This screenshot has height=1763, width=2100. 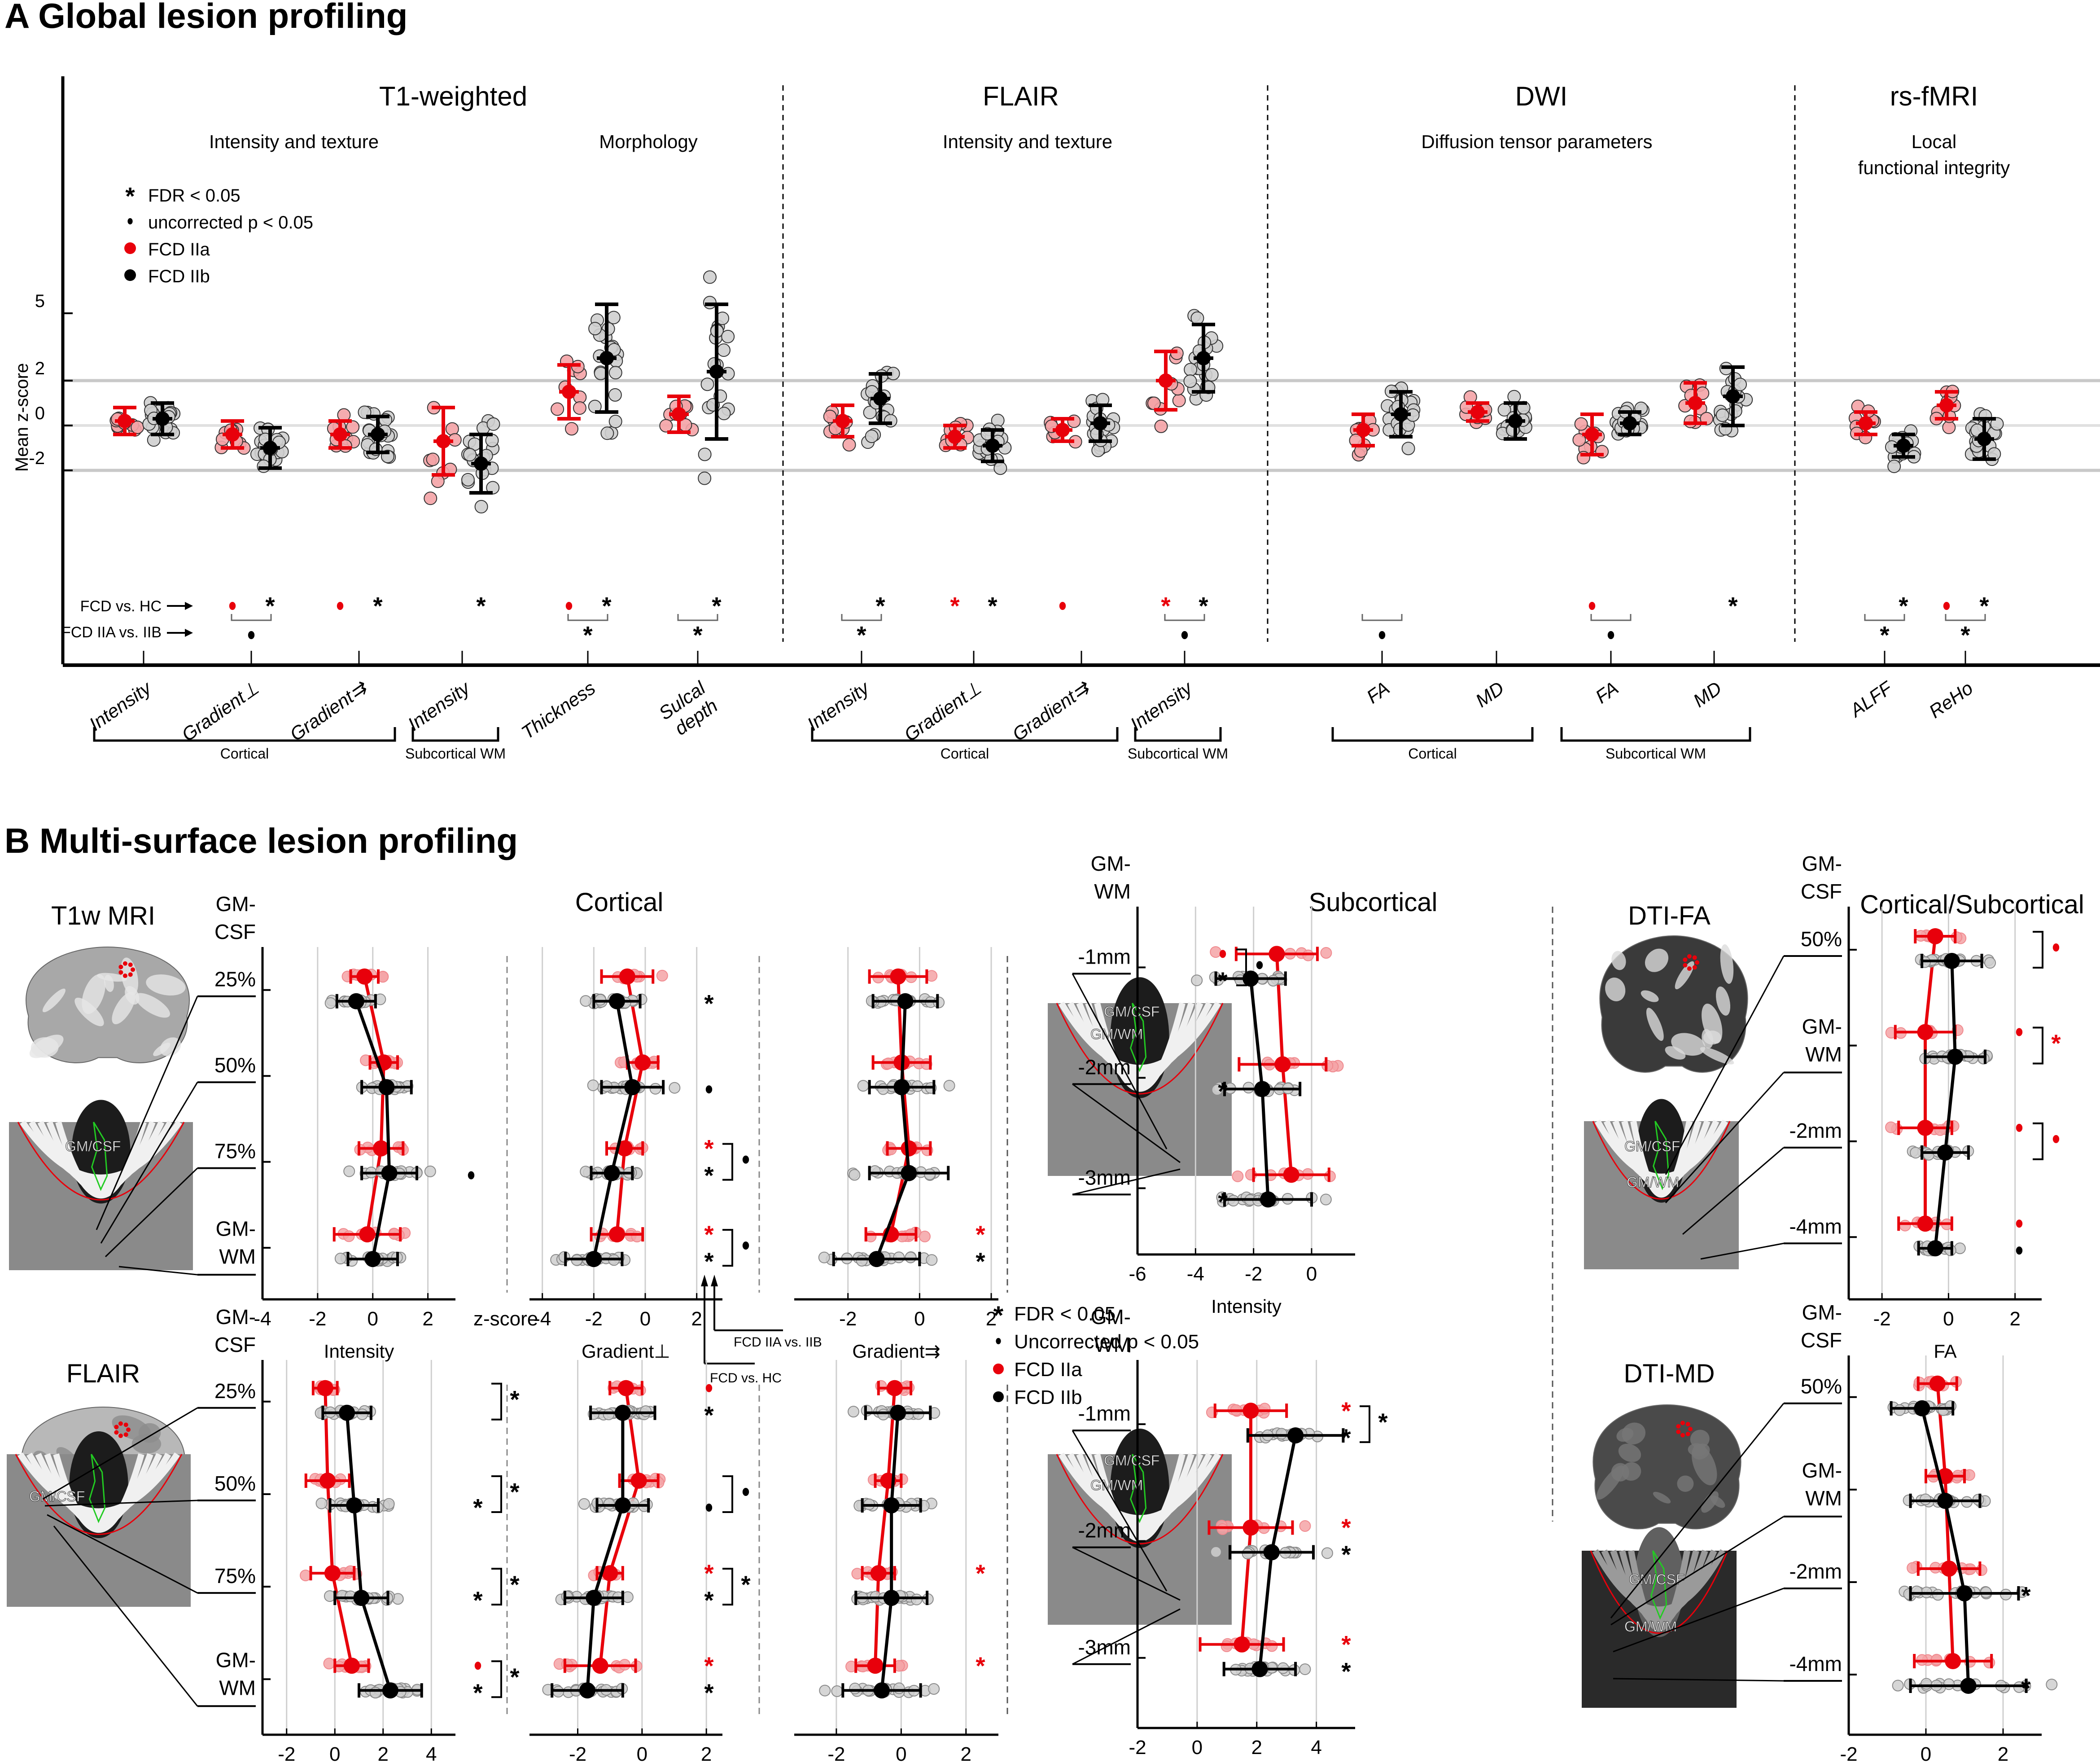 I want to click on legend-asterisk-icon: *, so click(x=998, y=1315).